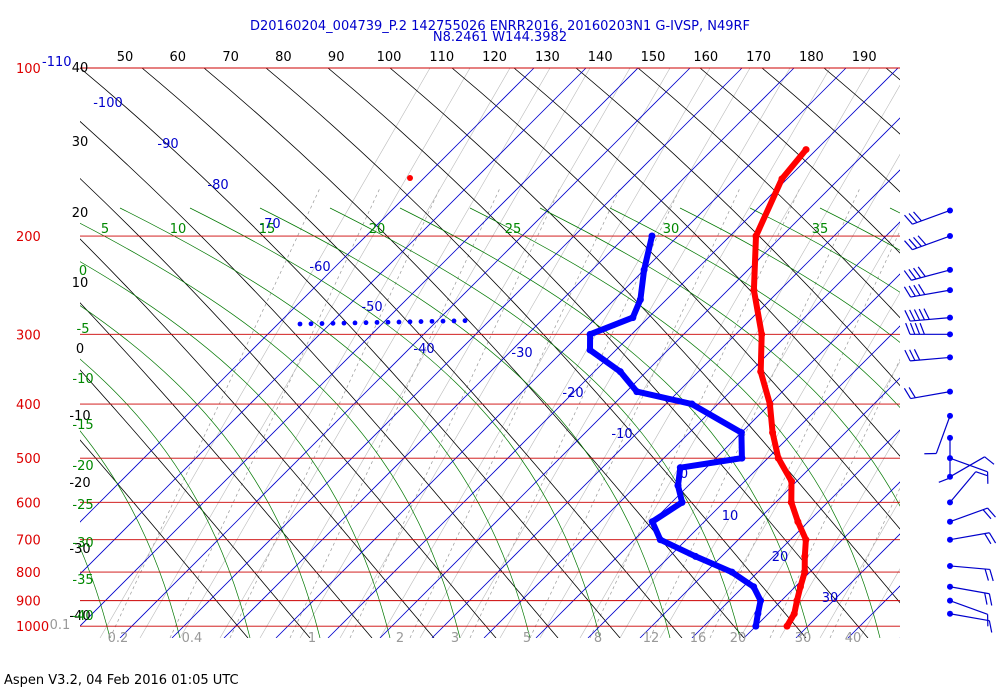  What do you see at coordinates (803, 638) in the screenshot?
I see `mixing-ratio-bottom-label: 30` at bounding box center [803, 638].